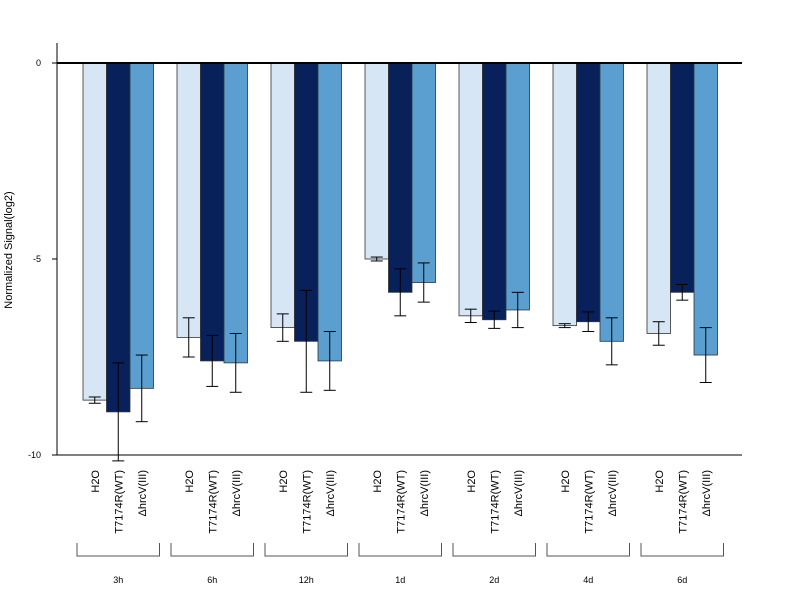 The width and height of the screenshot is (800, 600). What do you see at coordinates (9, 249) in the screenshot?
I see `y-axis-label: Normalized Signal(log2)` at bounding box center [9, 249].